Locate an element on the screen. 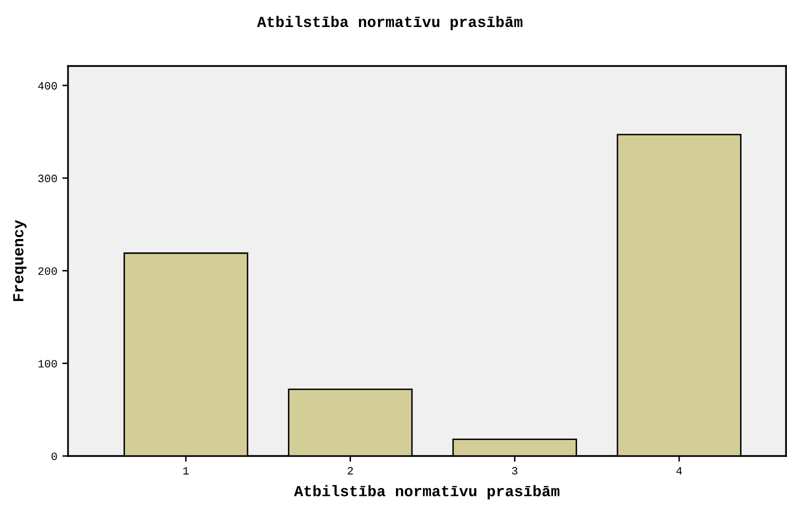  y-axis-title: Frequency is located at coordinates (19, 261).